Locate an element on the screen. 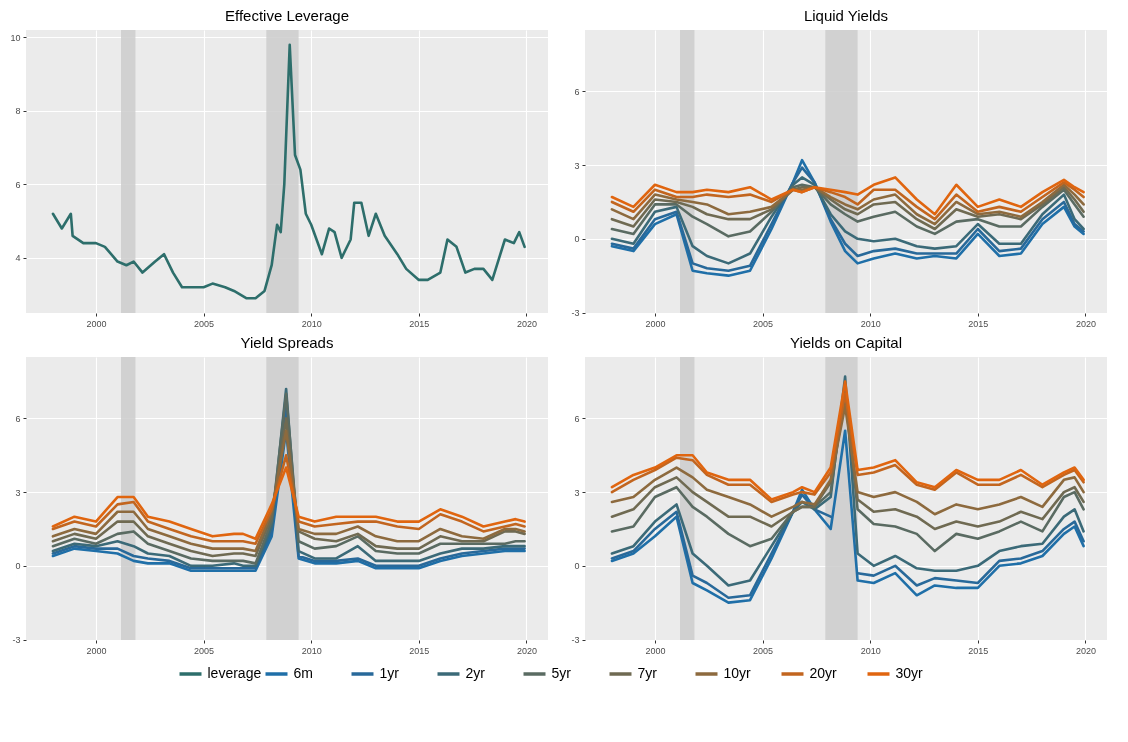  chart-title: Liquid Yields is located at coordinates (846, 15).